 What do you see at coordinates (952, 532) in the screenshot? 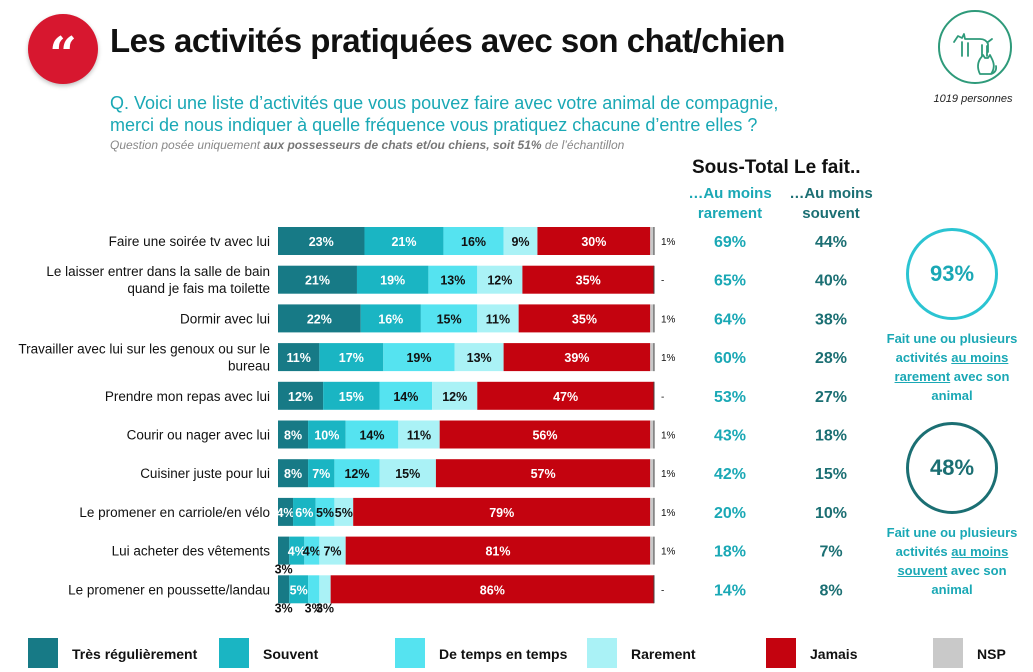
I see `often-line-1: Fait une ou plusieurs` at bounding box center [952, 532].